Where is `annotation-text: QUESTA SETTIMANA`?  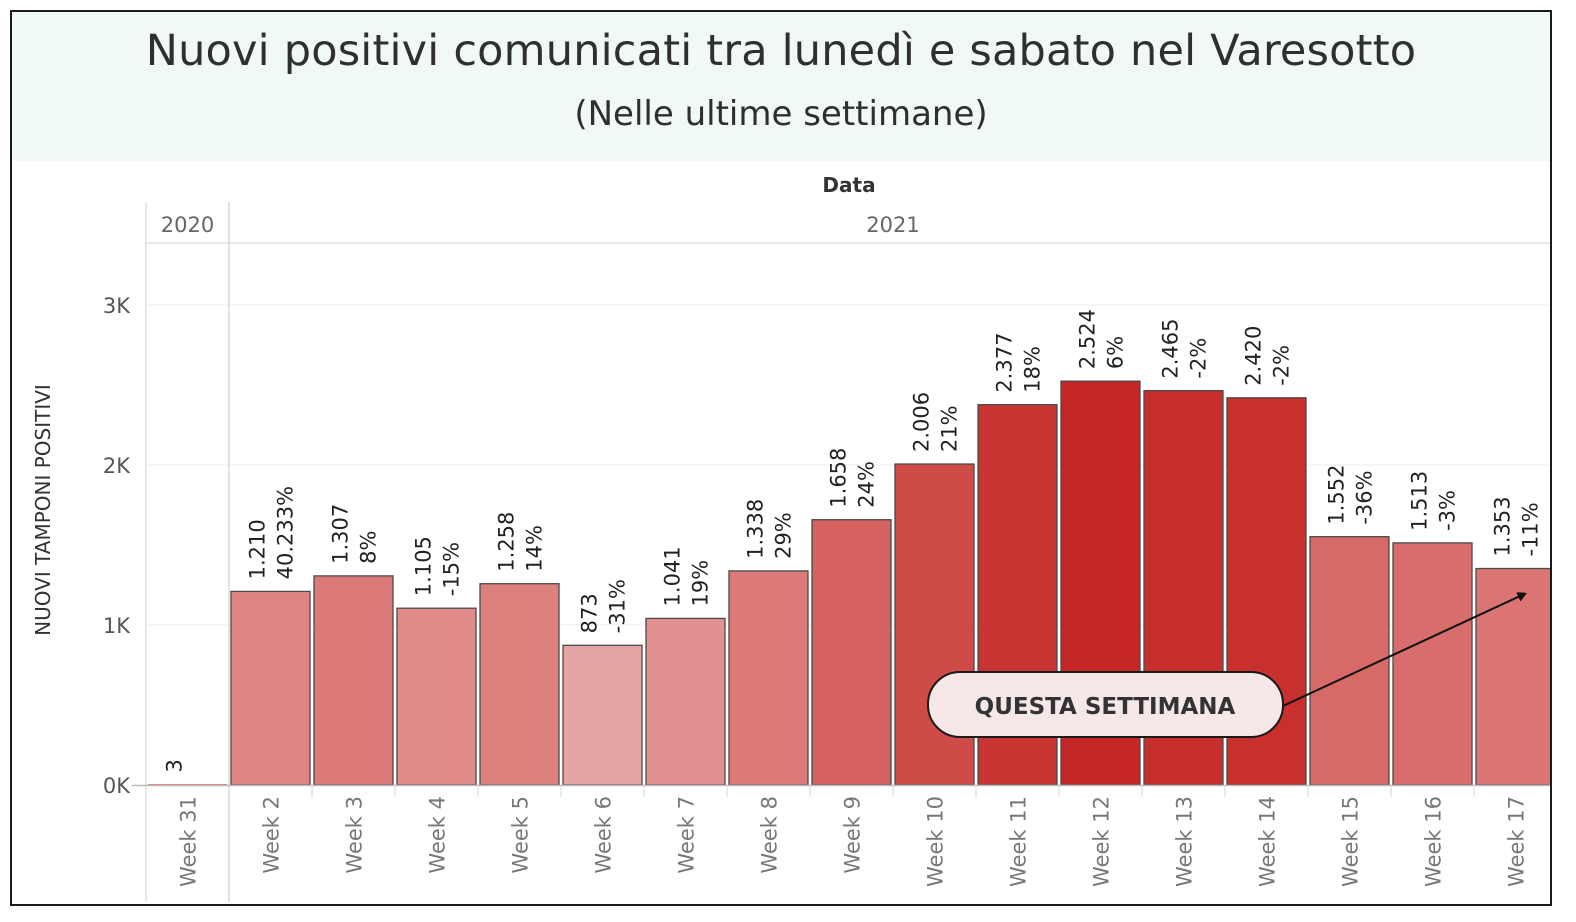 annotation-text: QUESTA SETTIMANA is located at coordinates (1105, 707).